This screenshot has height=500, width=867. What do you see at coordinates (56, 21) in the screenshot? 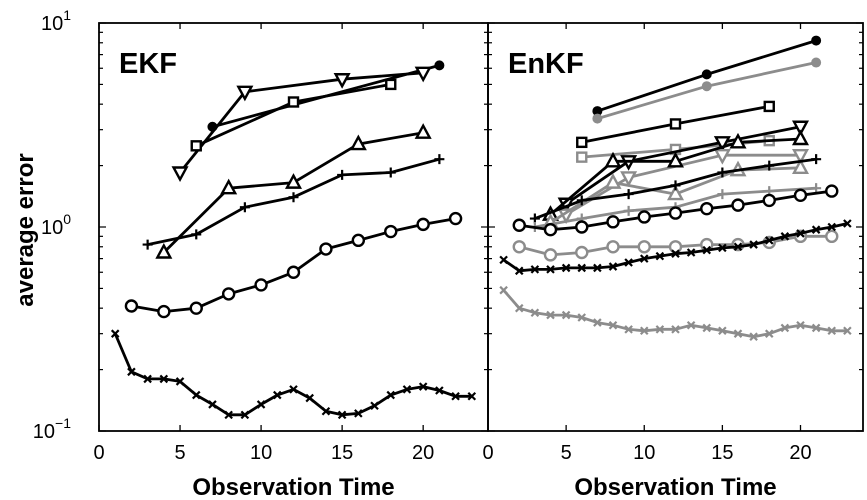
I see `y-tick-label: 10¹` at bounding box center [56, 21].